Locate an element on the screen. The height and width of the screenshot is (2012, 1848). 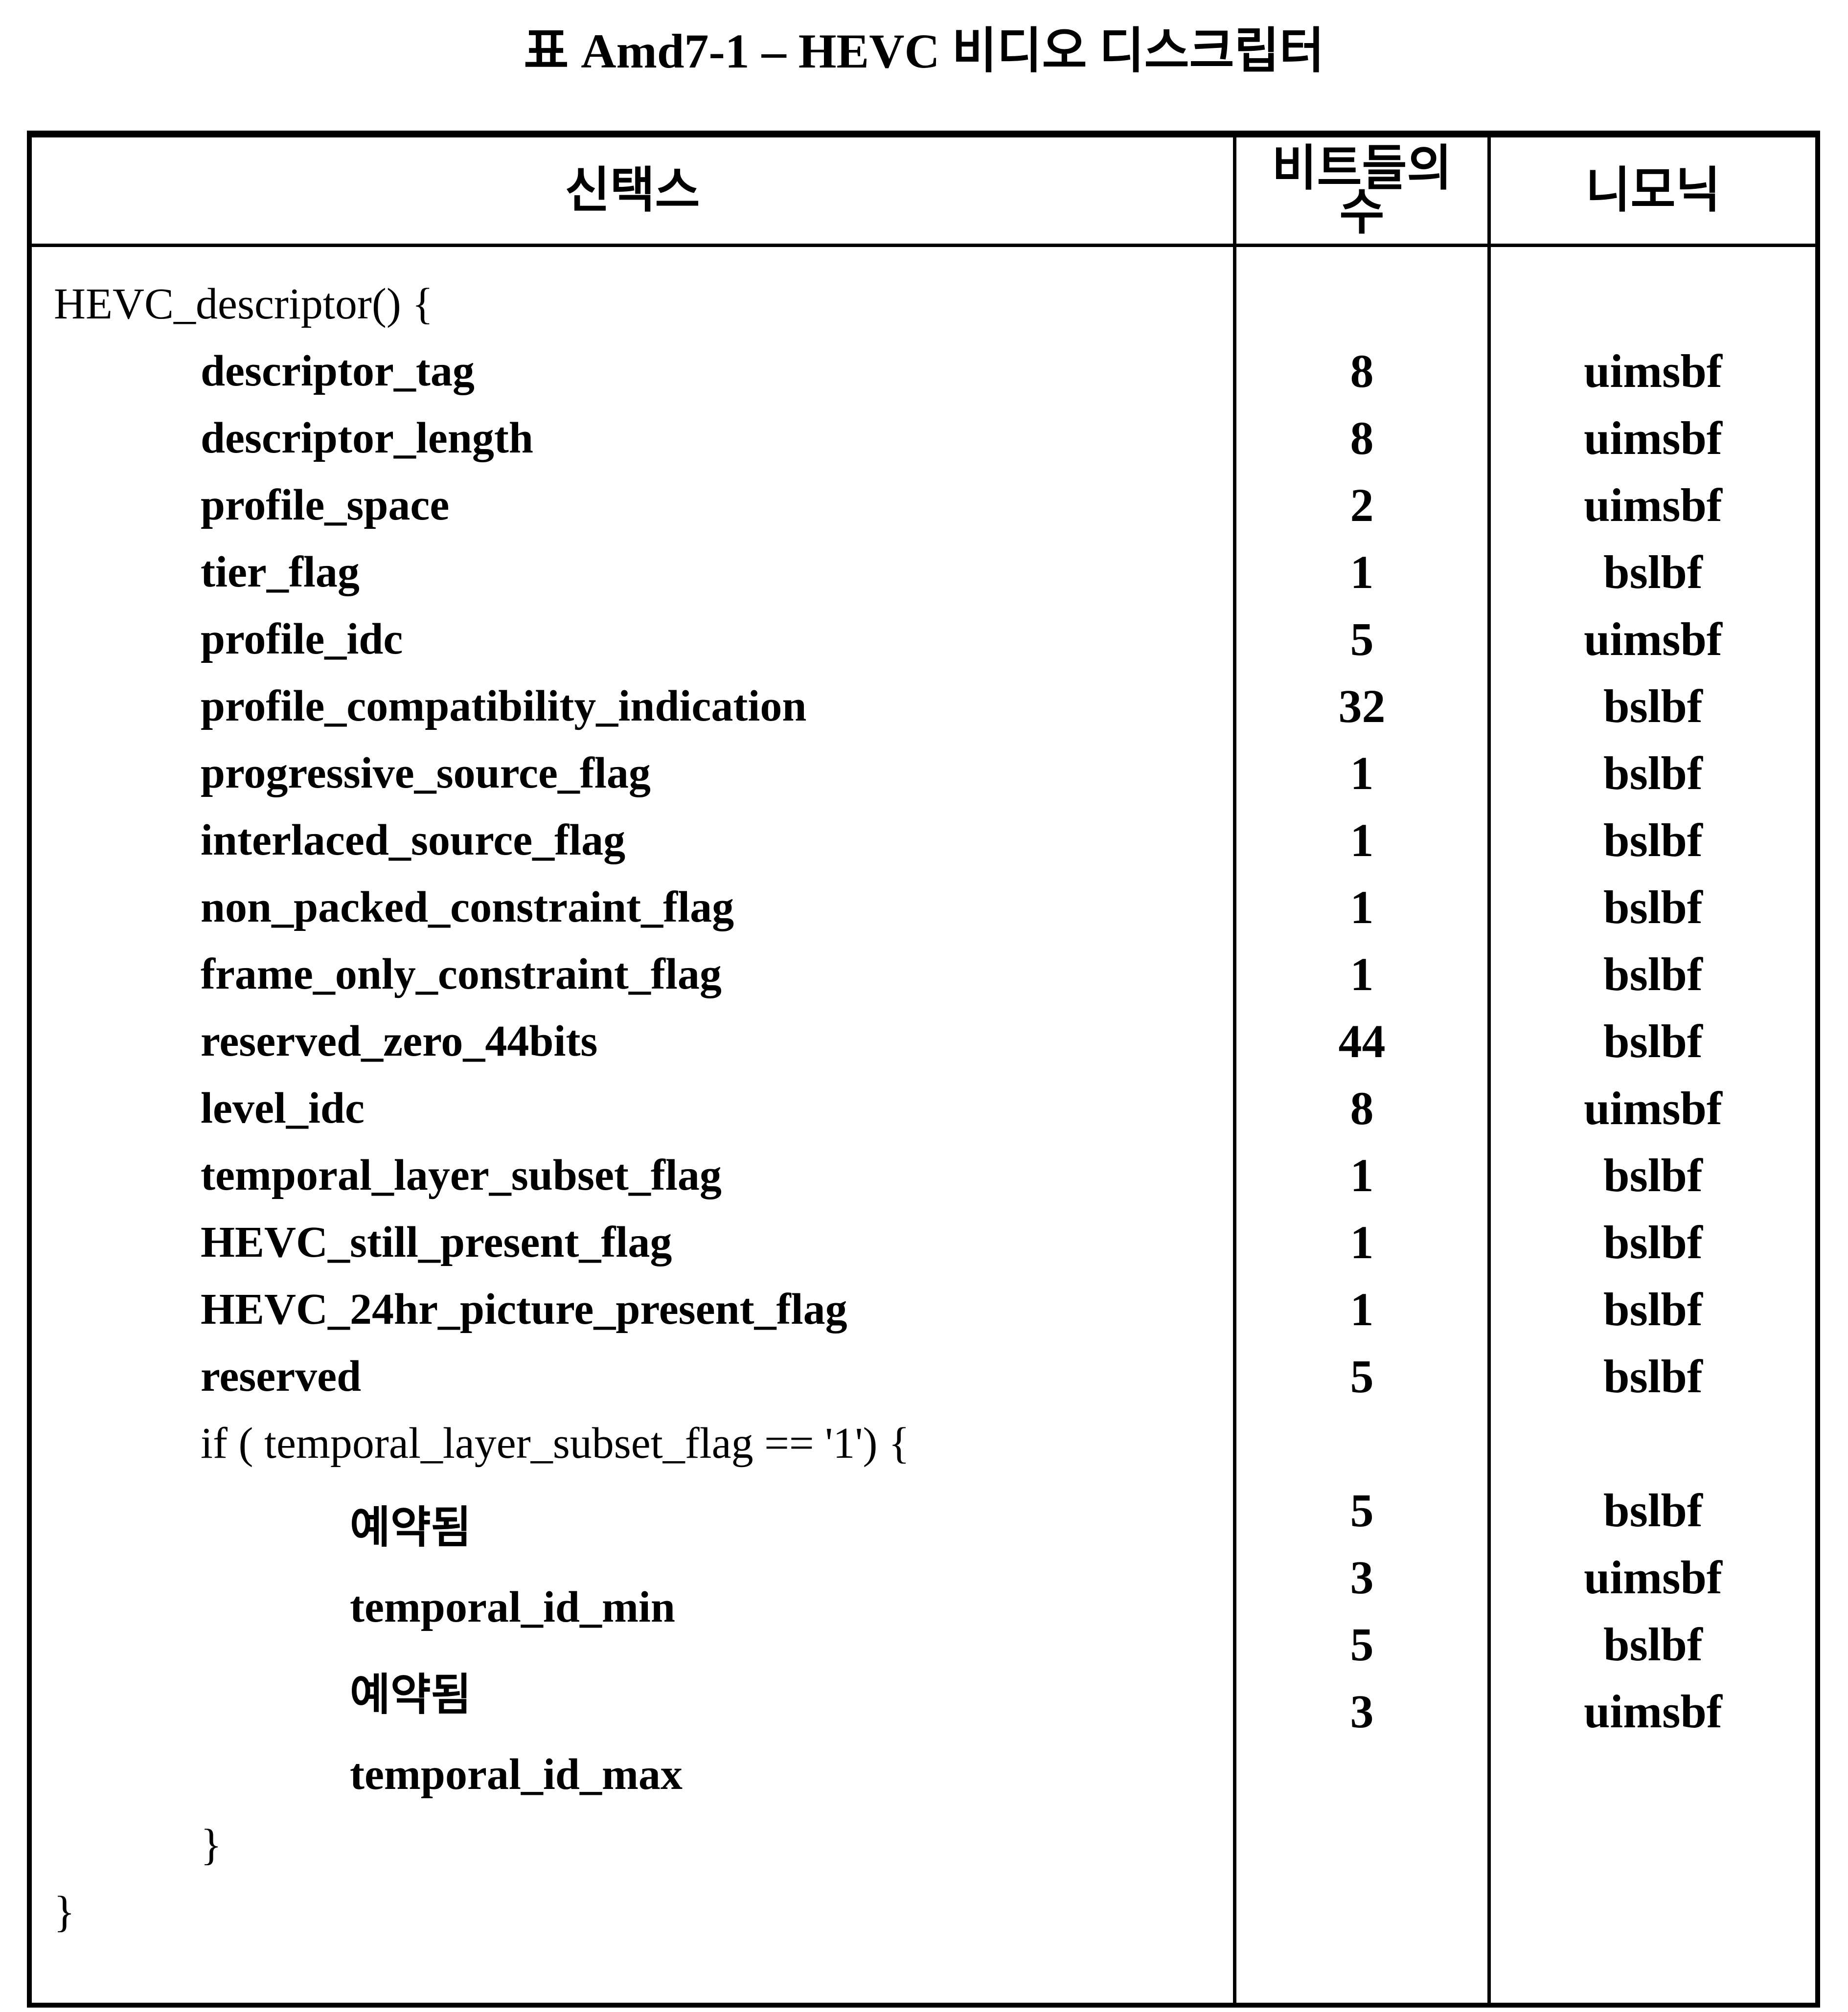
syntax-line: interlaced_source_flag is located at coordinates (413, 840).